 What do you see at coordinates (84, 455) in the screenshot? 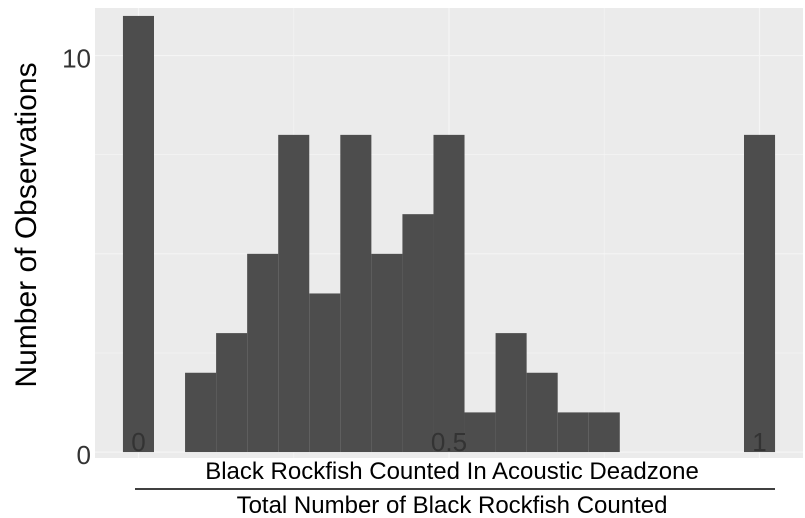
I see `y-tick-label: 0` at bounding box center [84, 455].